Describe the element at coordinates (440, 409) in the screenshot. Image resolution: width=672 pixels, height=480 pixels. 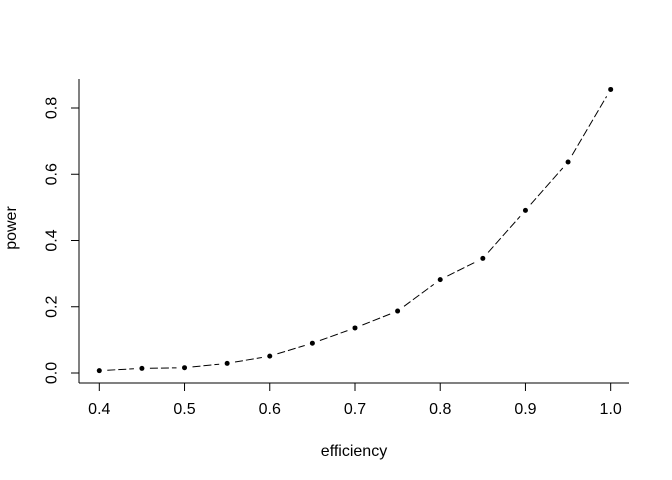
I see `x-tick-label: 0.8` at that location.